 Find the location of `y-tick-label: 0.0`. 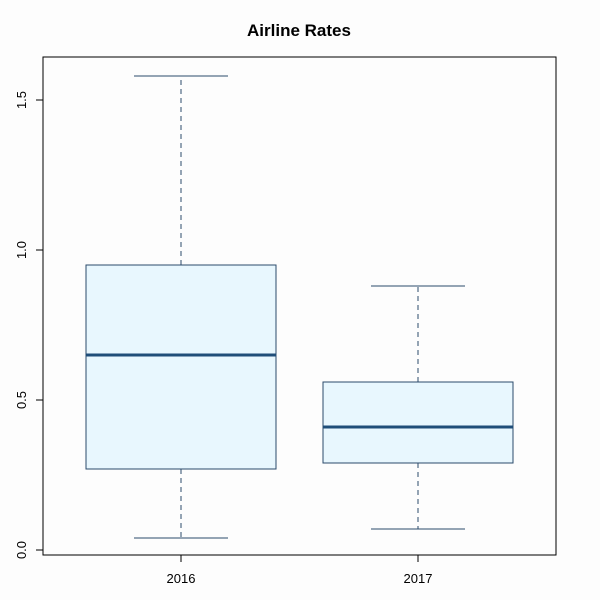

y-tick-label: 0.0 is located at coordinates (21, 550).